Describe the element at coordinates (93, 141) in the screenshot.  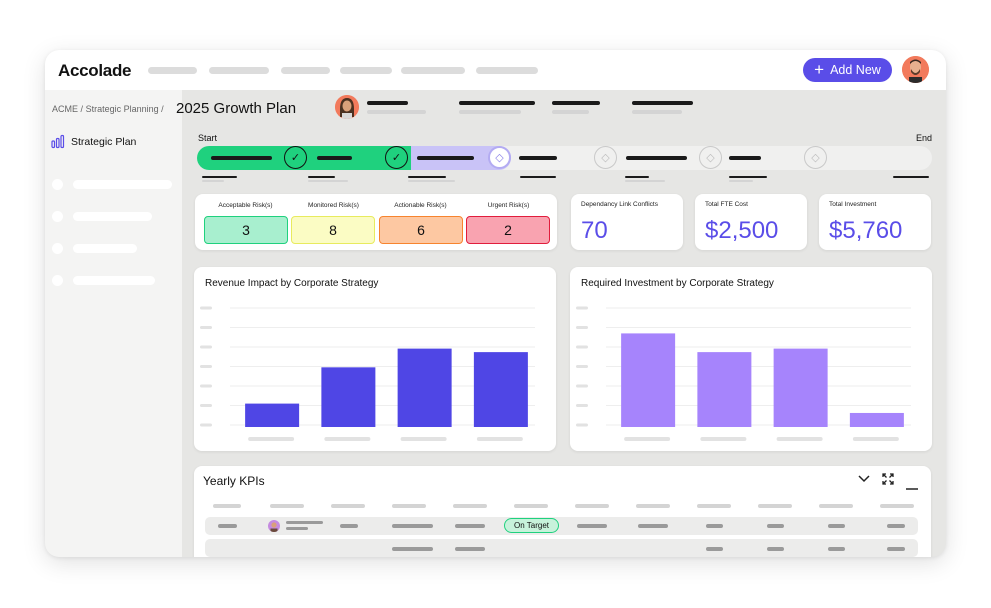
I see `sidebar-item-strategic-plan: Strategic Plan` at that location.